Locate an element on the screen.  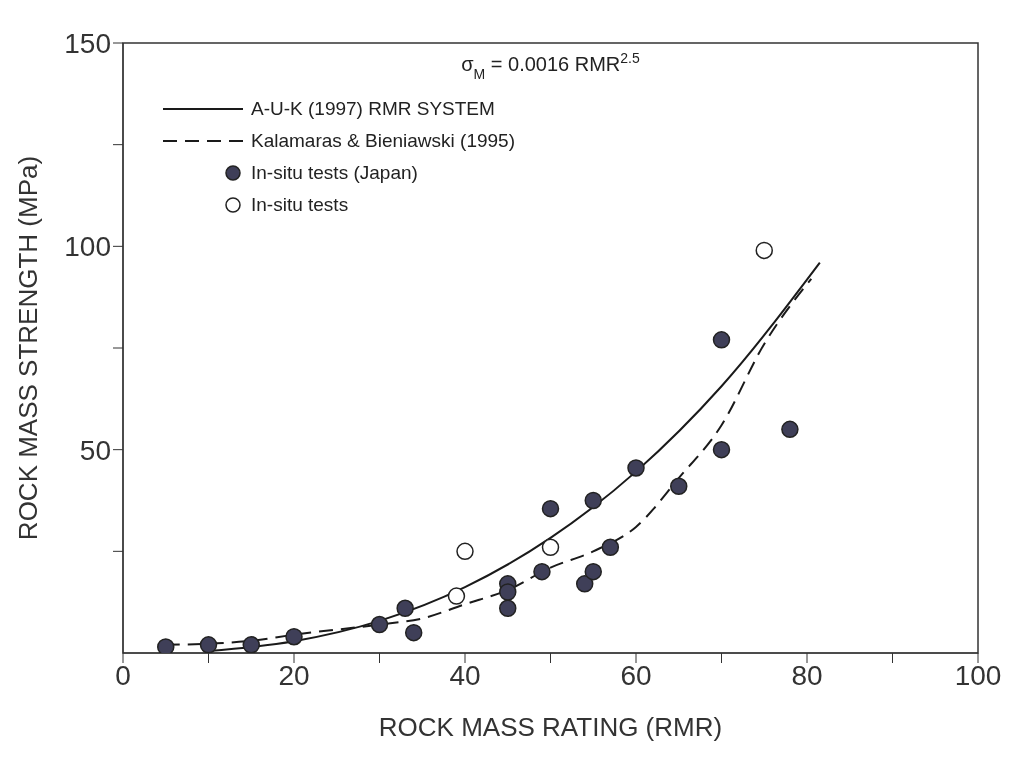
legend-label: In-situ tests is located at coordinates (300, 205).